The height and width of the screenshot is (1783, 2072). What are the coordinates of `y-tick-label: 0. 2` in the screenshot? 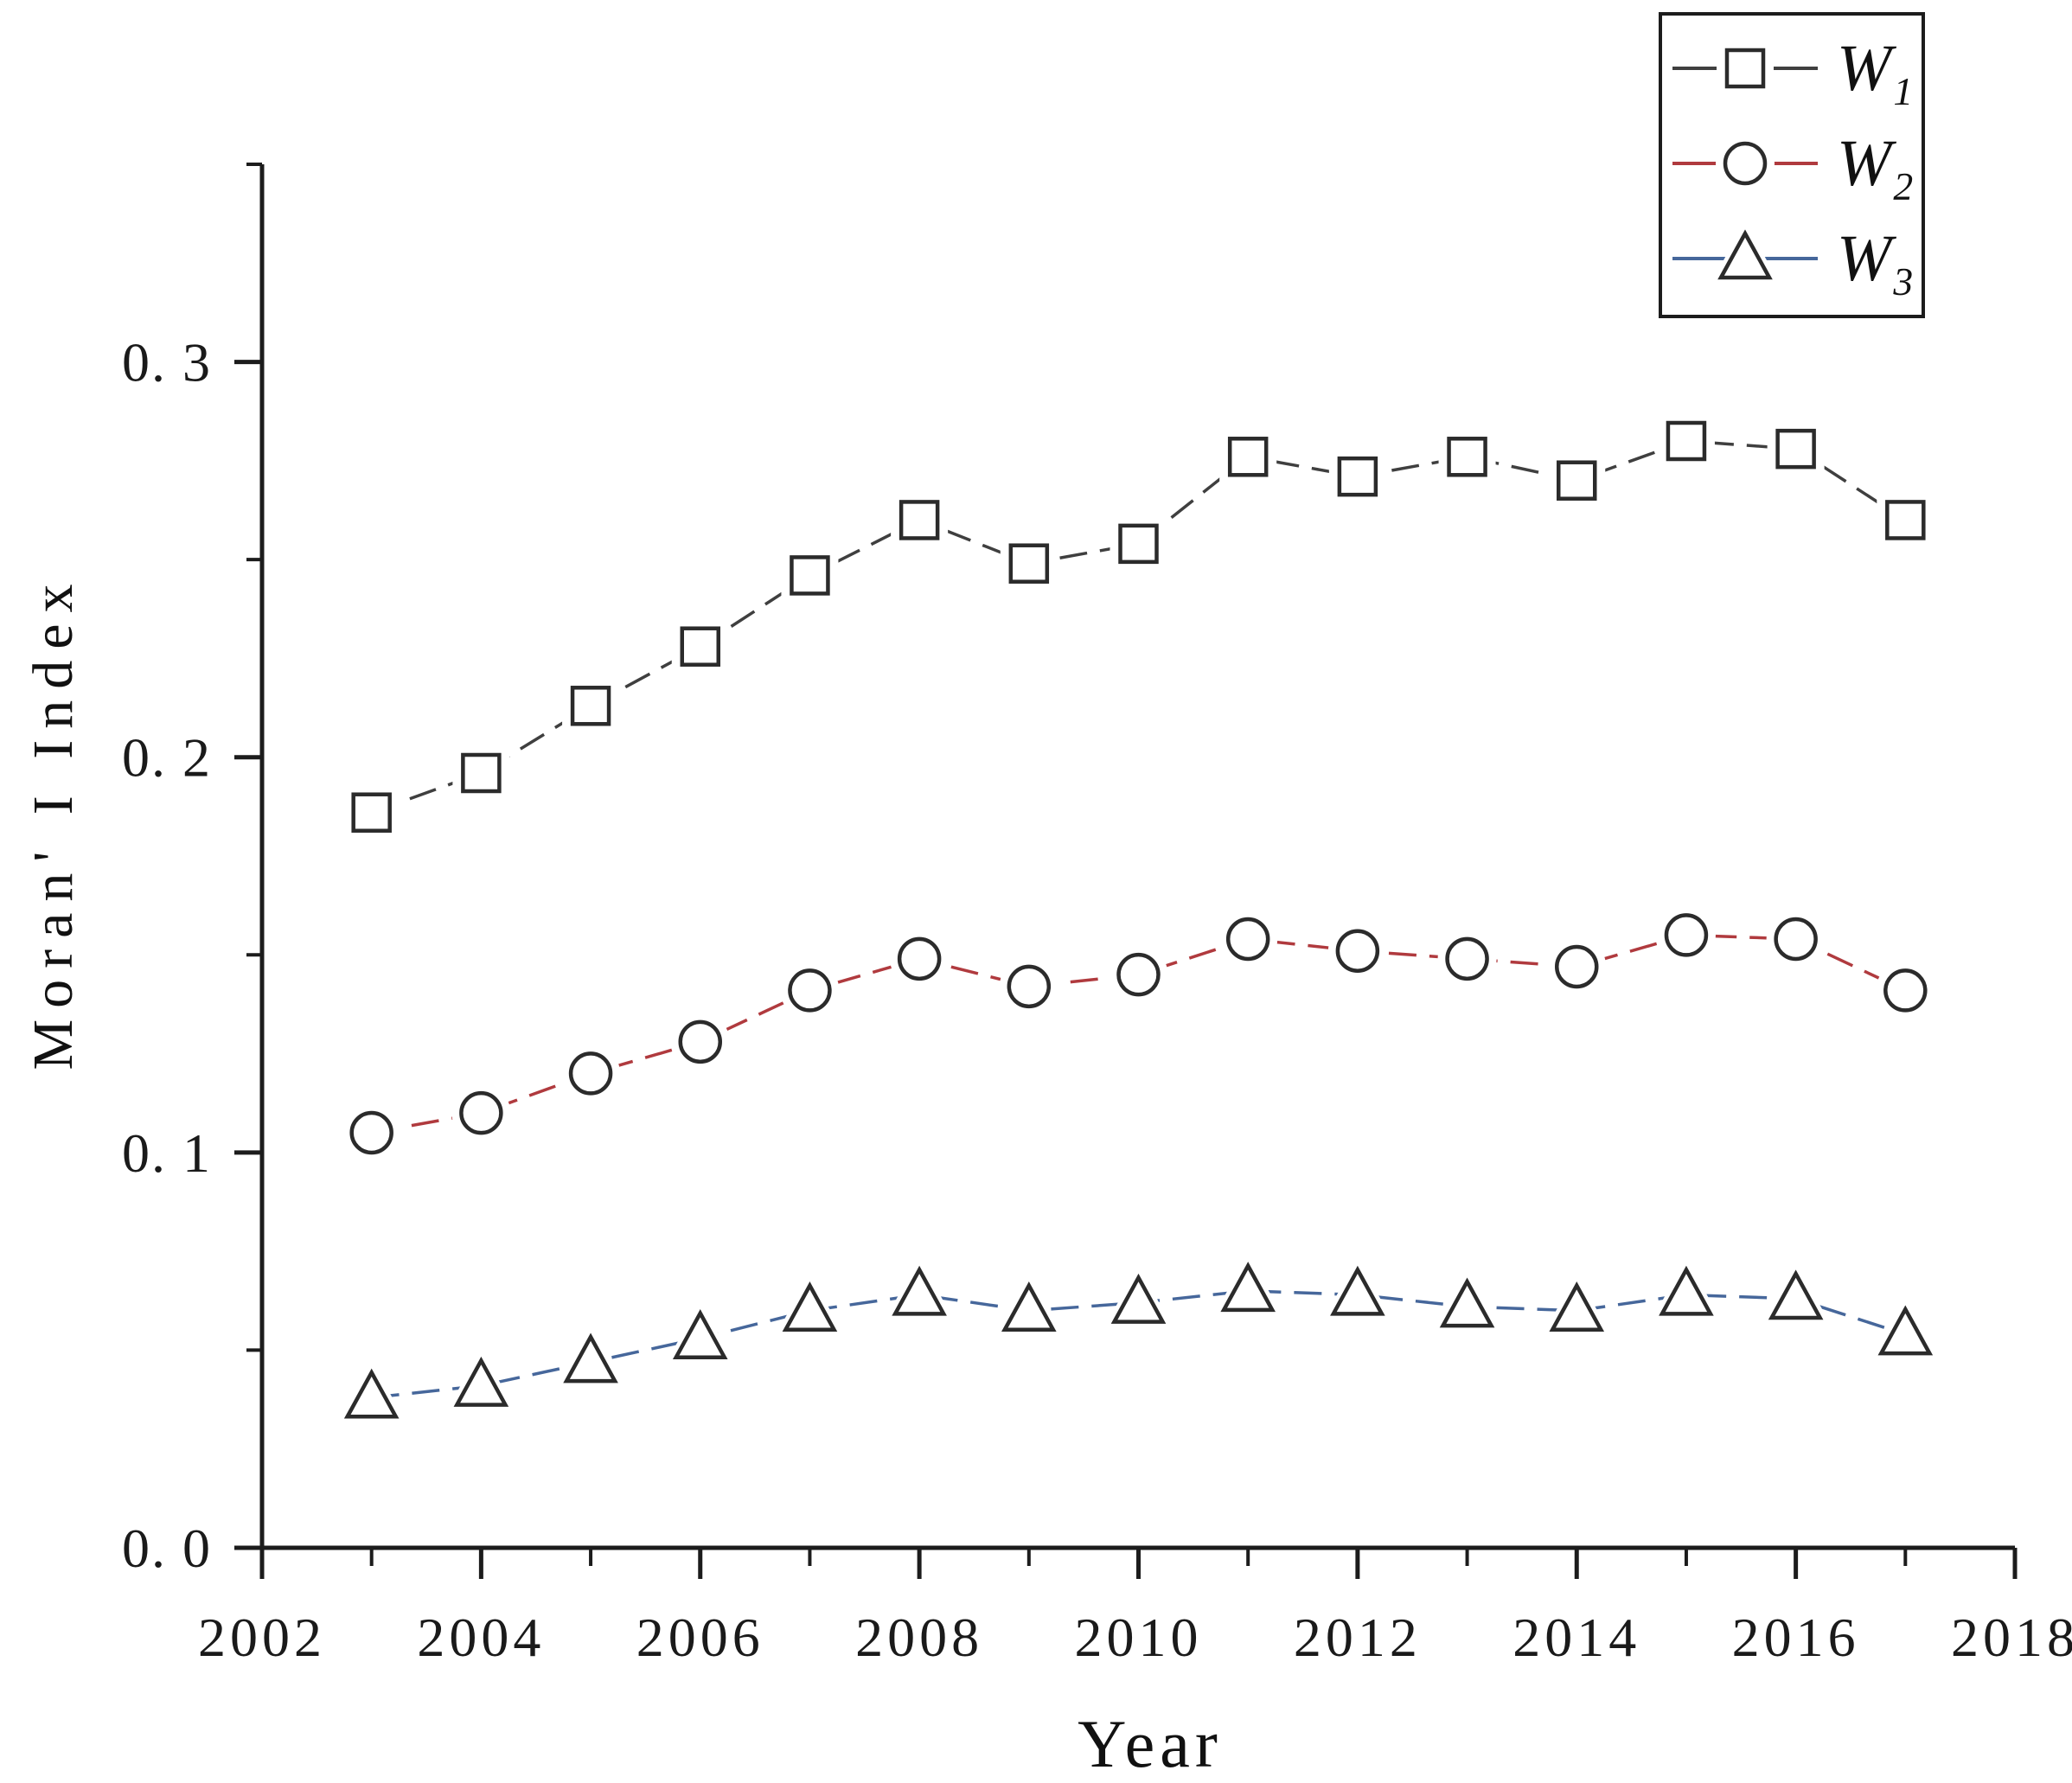 It's located at (167, 758).